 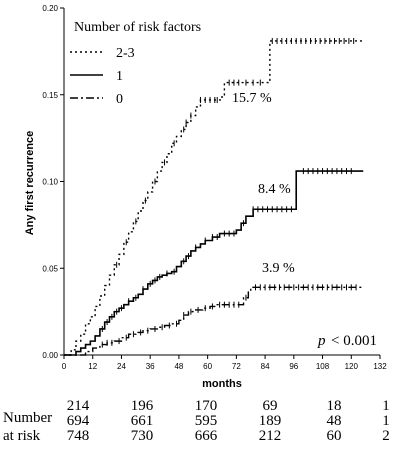 What do you see at coordinates (293, 366) in the screenshot?
I see `x-tick-label: 96` at bounding box center [293, 366].